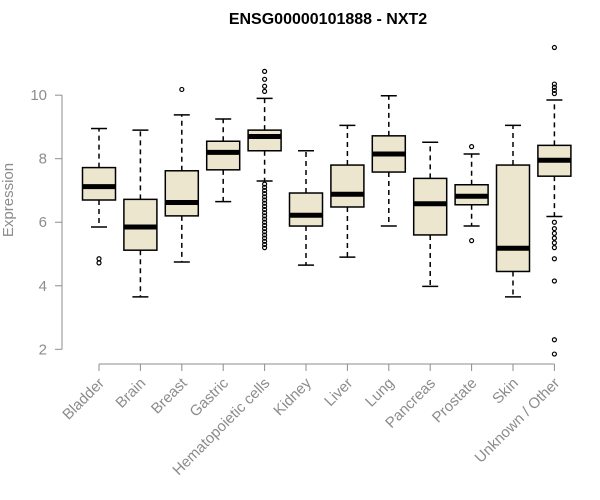 This screenshot has height=500, width=600. I want to click on y-tick-label: 6, so click(43, 222).